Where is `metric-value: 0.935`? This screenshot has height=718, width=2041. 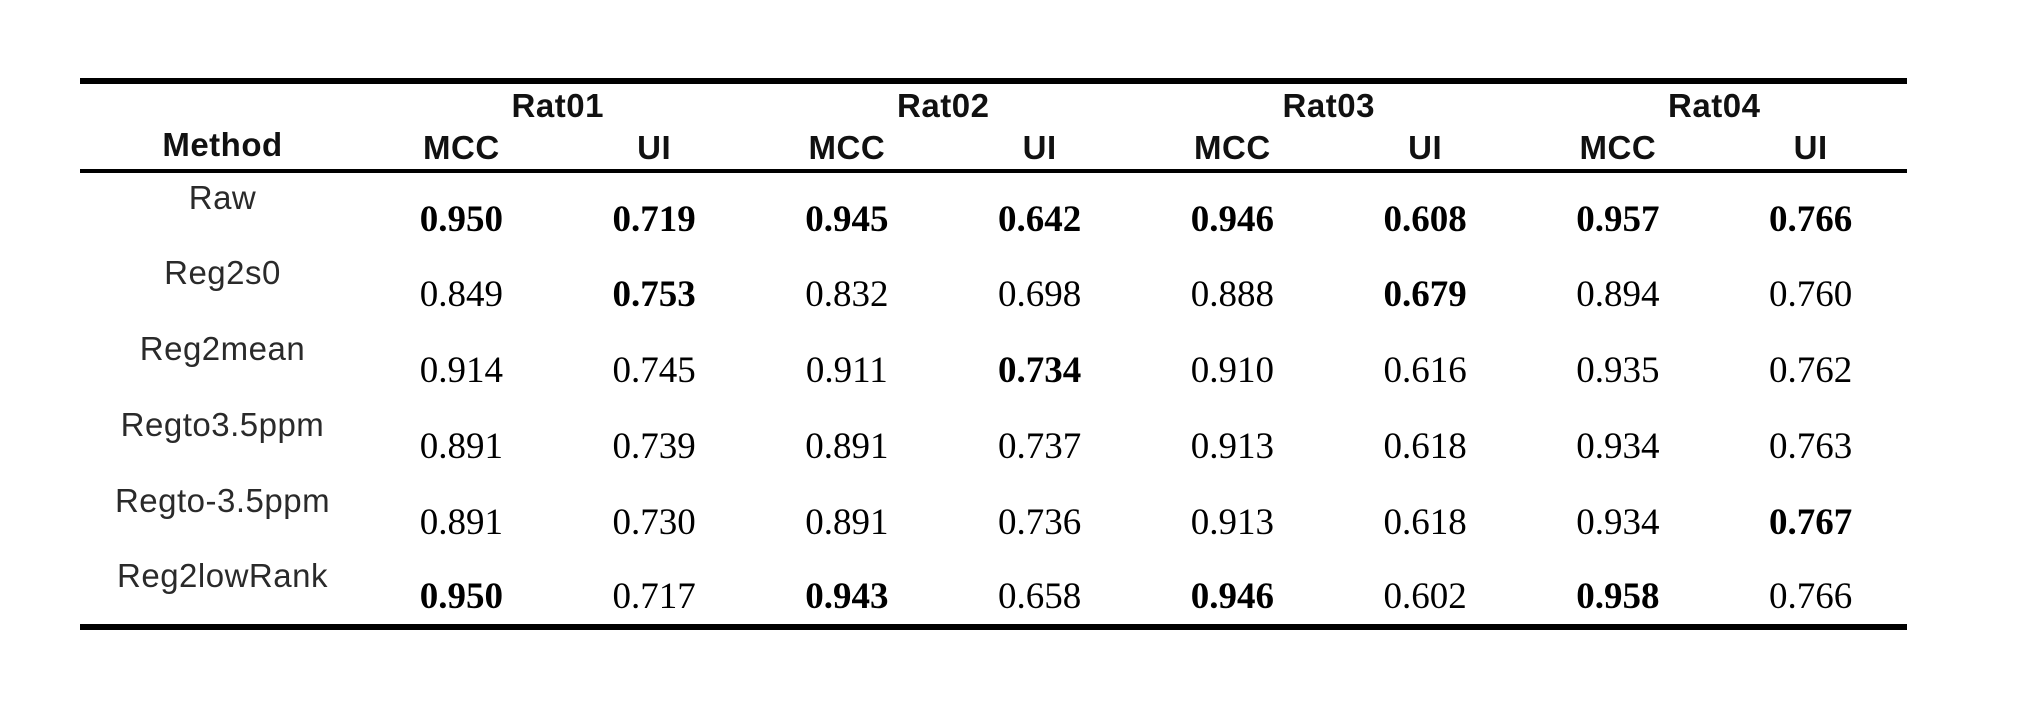
metric-value: 0.935 is located at coordinates (1618, 370).